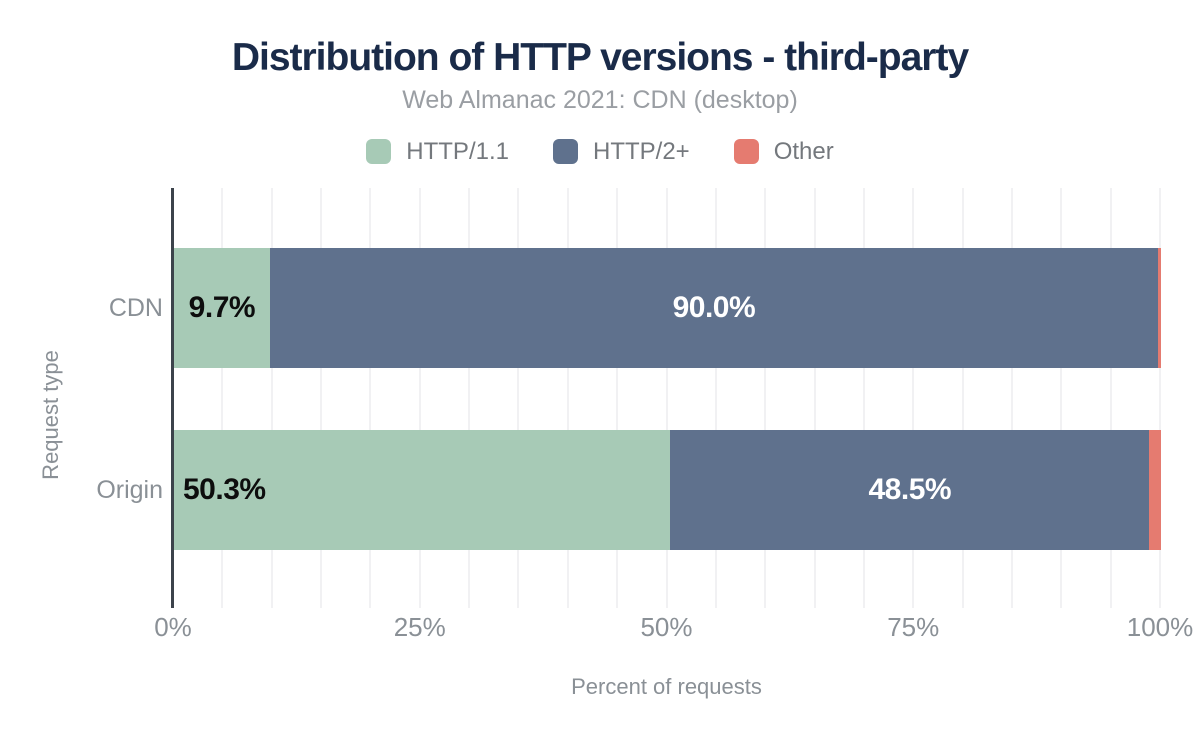  What do you see at coordinates (457, 151) in the screenshot?
I see `legend-label: HTTP/1.1` at bounding box center [457, 151].